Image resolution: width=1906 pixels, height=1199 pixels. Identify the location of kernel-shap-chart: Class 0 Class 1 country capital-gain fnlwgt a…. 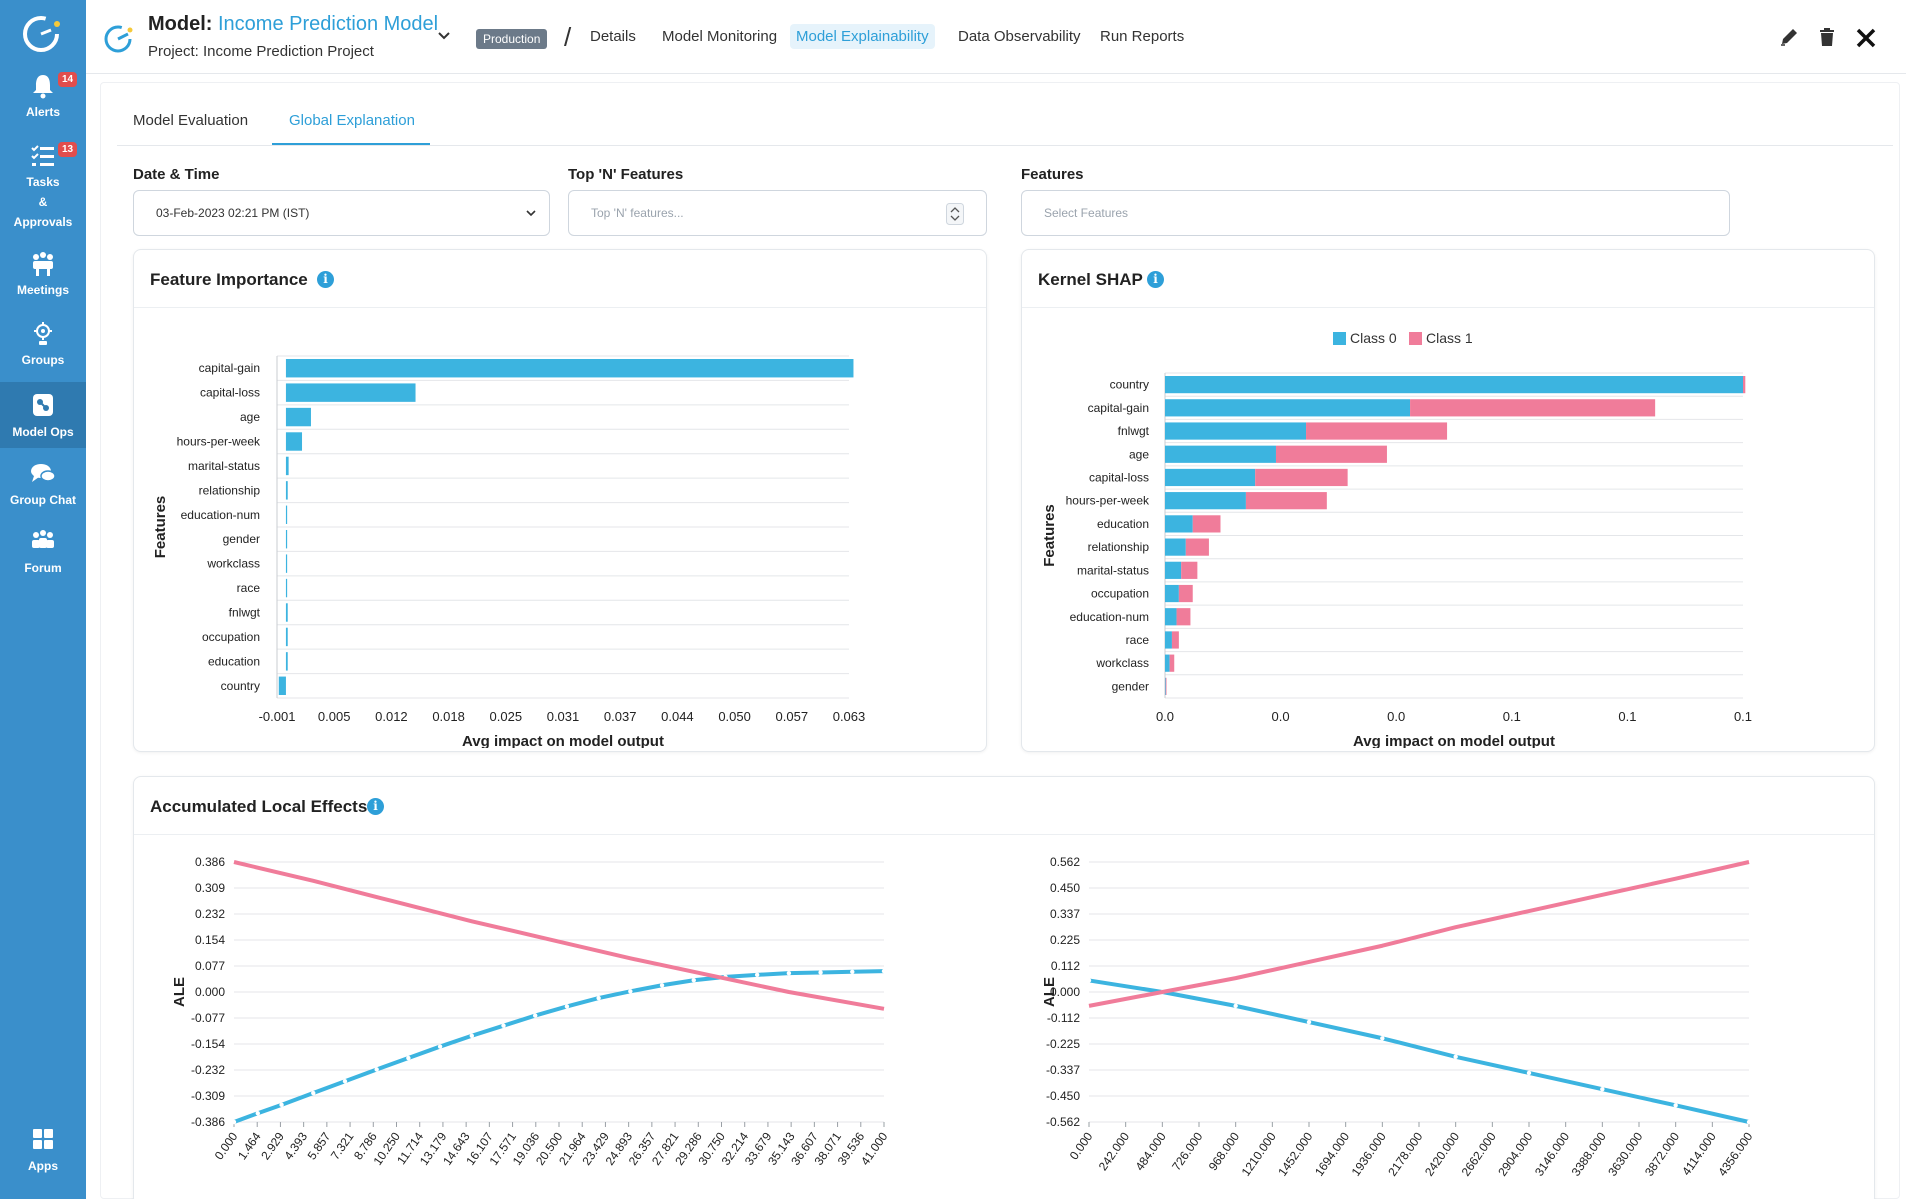
(1396, 539).